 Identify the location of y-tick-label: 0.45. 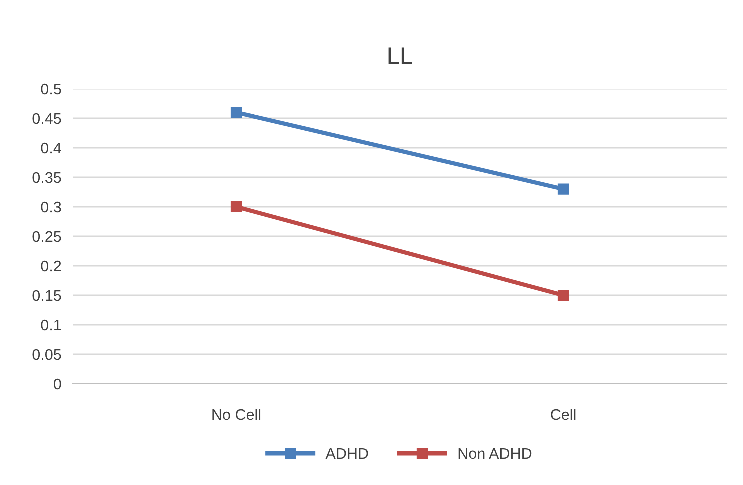
(47, 118).